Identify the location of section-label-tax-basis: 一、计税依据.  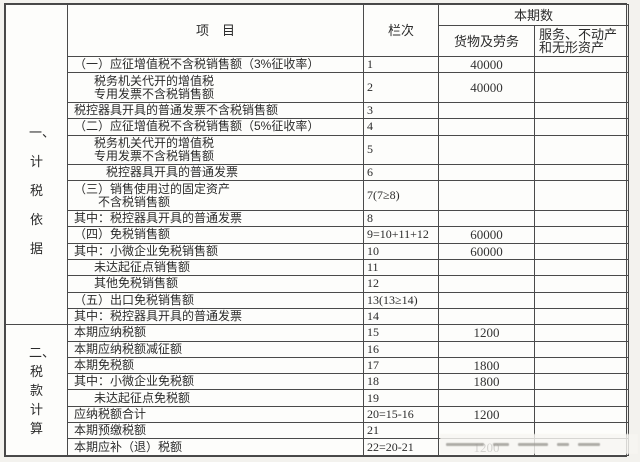
(36, 191).